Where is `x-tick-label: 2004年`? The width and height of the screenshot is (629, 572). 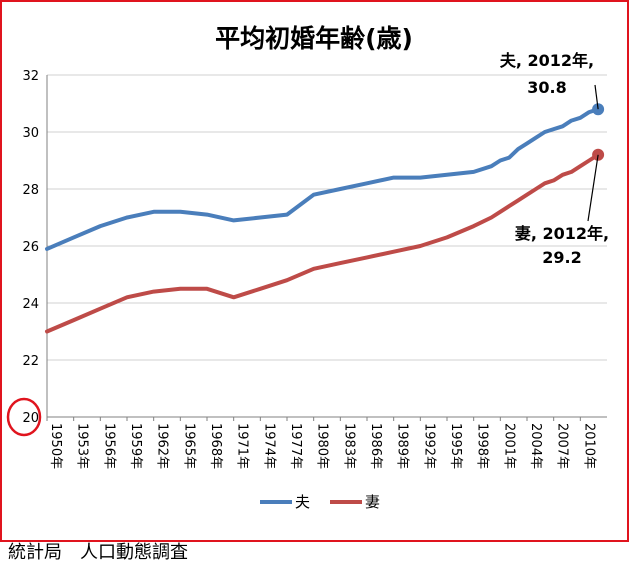
x-tick-label: 2004年 is located at coordinates (535, 446).